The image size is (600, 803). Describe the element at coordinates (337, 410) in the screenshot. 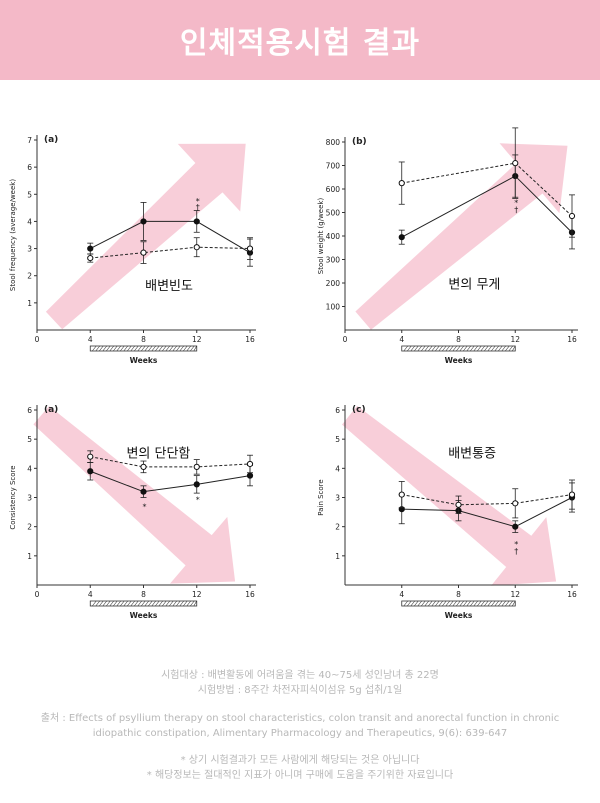

I see `y-tick-label: 6` at that location.